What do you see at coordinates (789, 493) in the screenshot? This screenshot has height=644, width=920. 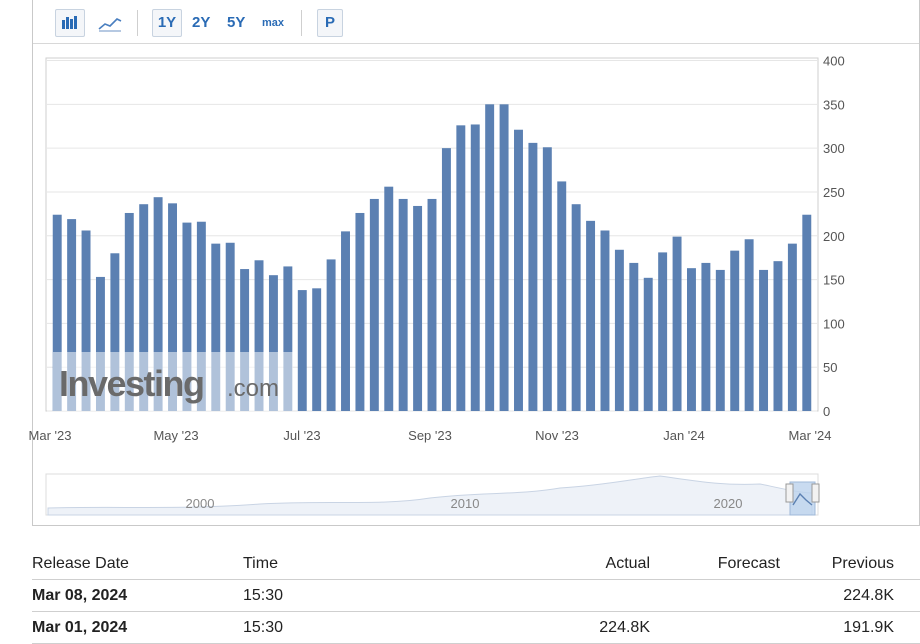 I see `navigator-left-handle` at bounding box center [789, 493].